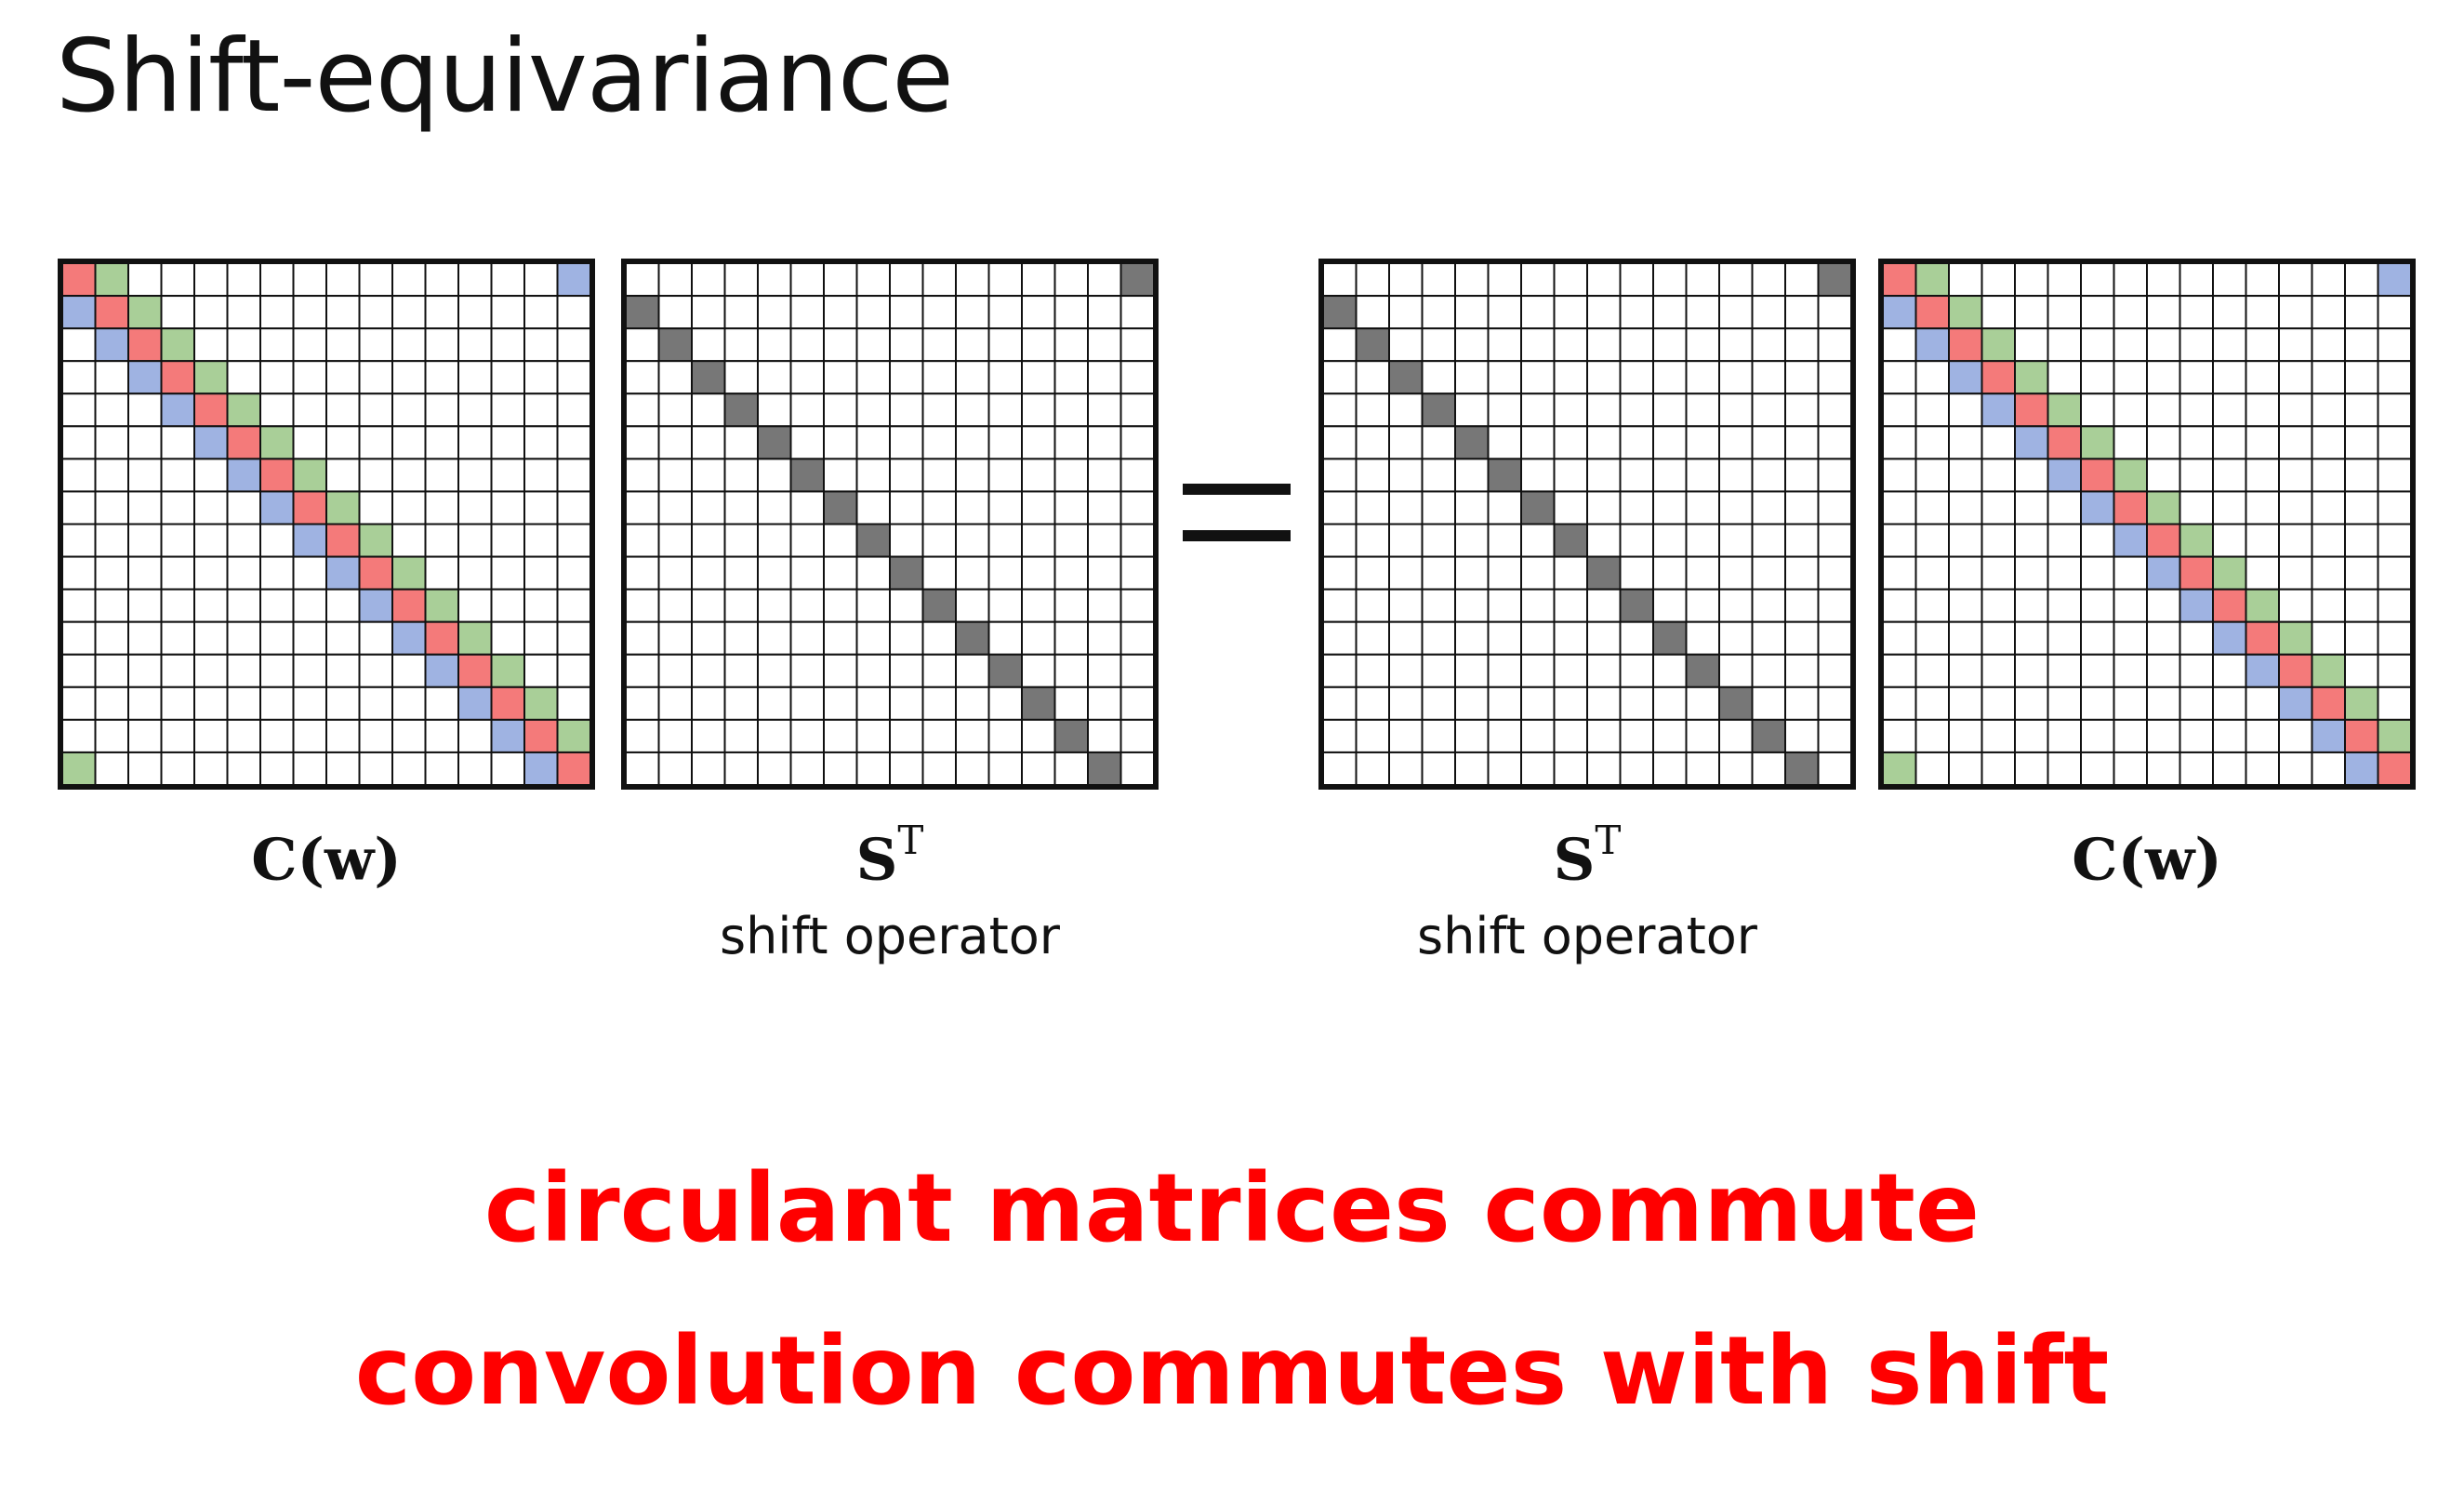 This screenshot has height=1490, width=2464. Describe the element at coordinates (1237, 512) in the screenshot. I see `equals-sign` at that location.